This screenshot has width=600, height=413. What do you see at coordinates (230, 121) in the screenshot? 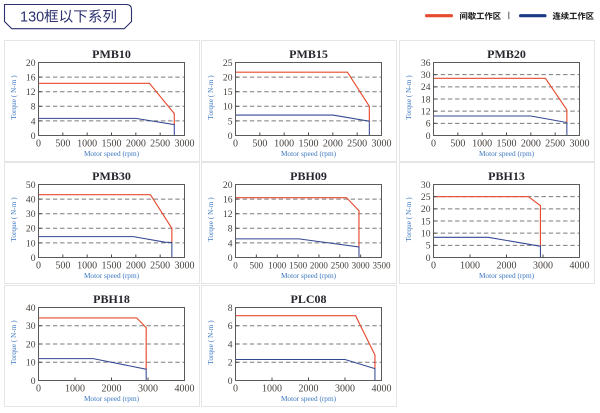
I see `svg-text: 5` at bounding box center [230, 121].